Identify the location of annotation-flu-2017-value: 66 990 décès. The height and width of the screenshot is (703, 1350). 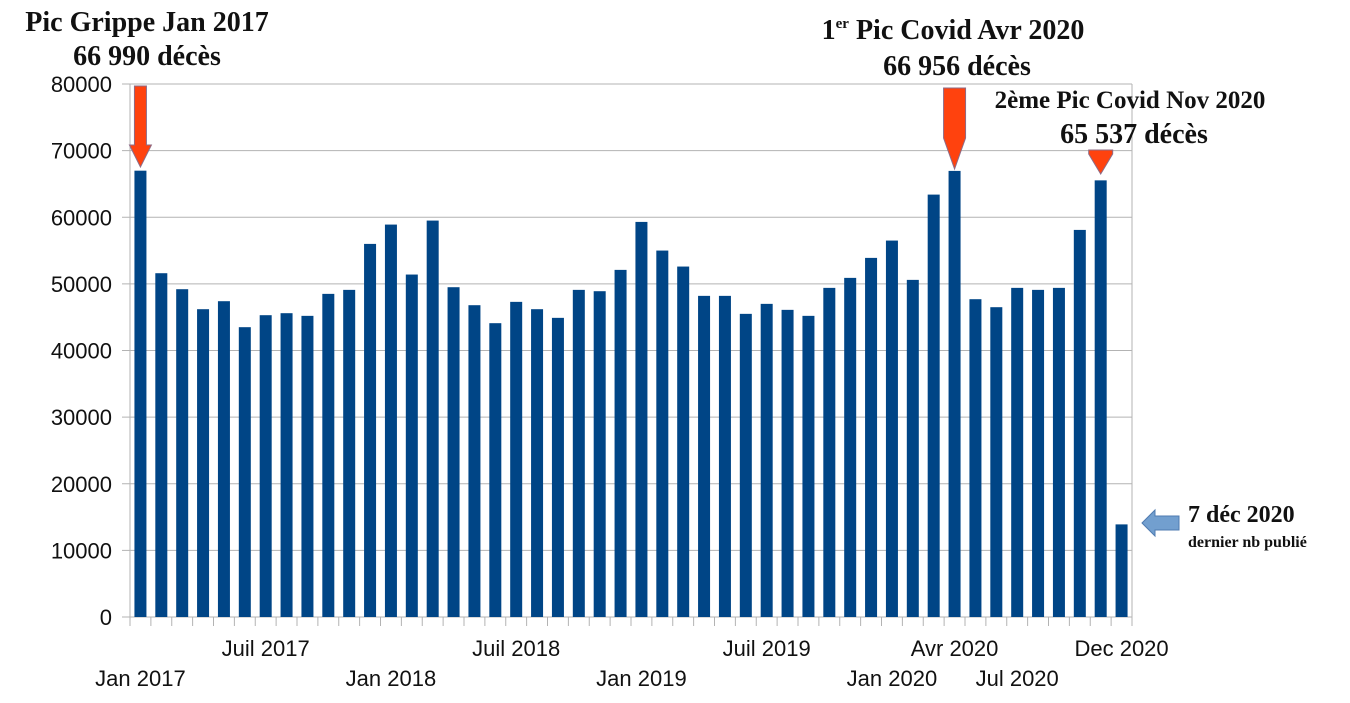
(147, 56).